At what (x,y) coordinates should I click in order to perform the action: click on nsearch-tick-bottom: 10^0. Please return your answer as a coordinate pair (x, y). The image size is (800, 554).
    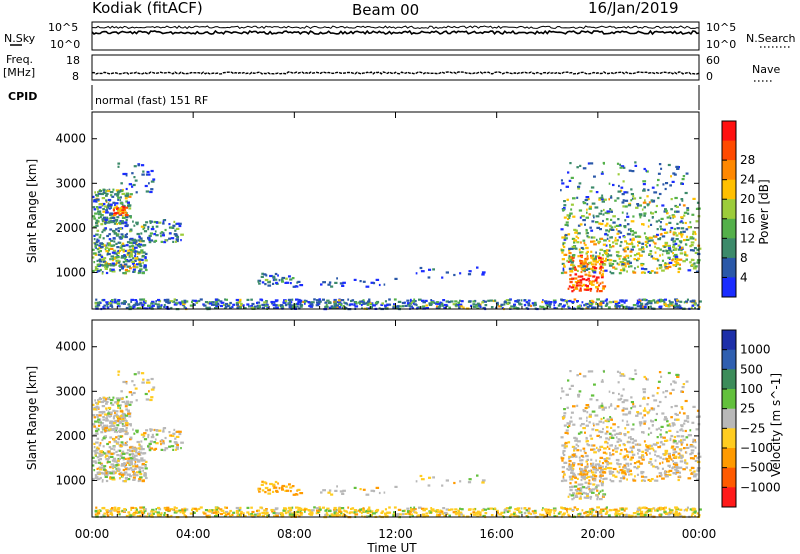
    Looking at the image, I should click on (721, 44).